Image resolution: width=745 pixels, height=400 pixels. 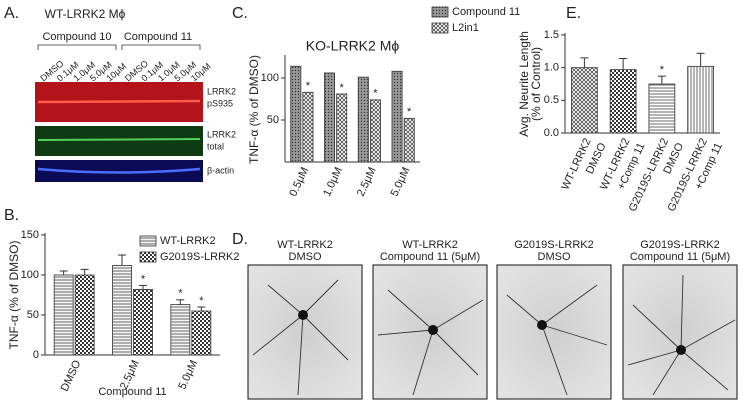 I want to click on y-tick-label: 0.0, so click(x=551, y=133).